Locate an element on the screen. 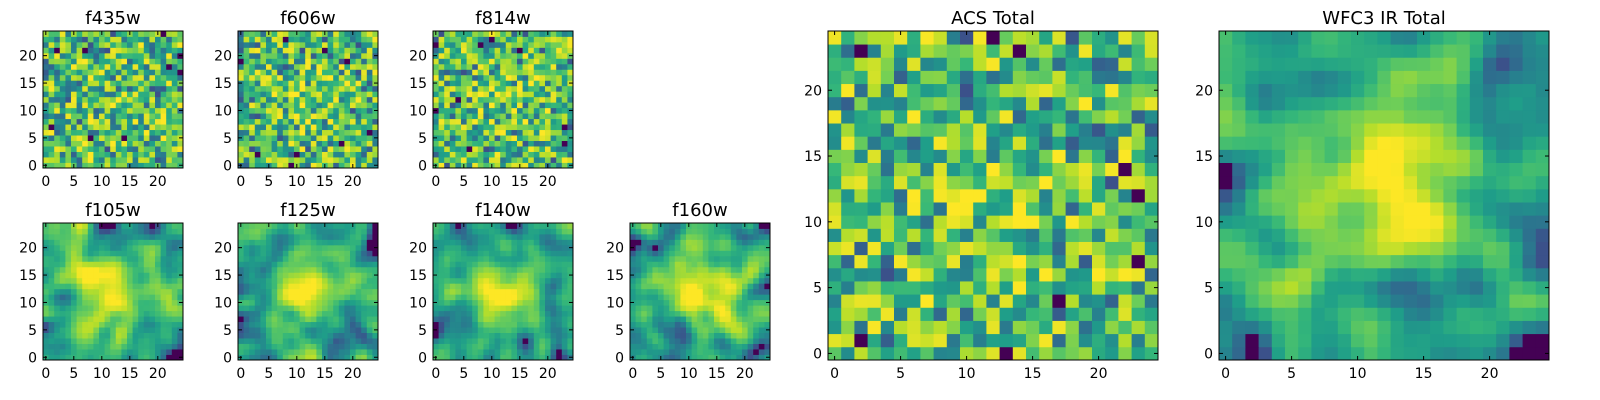 This screenshot has height=400, width=1600. y-tick-label: 10 is located at coordinates (28, 112).